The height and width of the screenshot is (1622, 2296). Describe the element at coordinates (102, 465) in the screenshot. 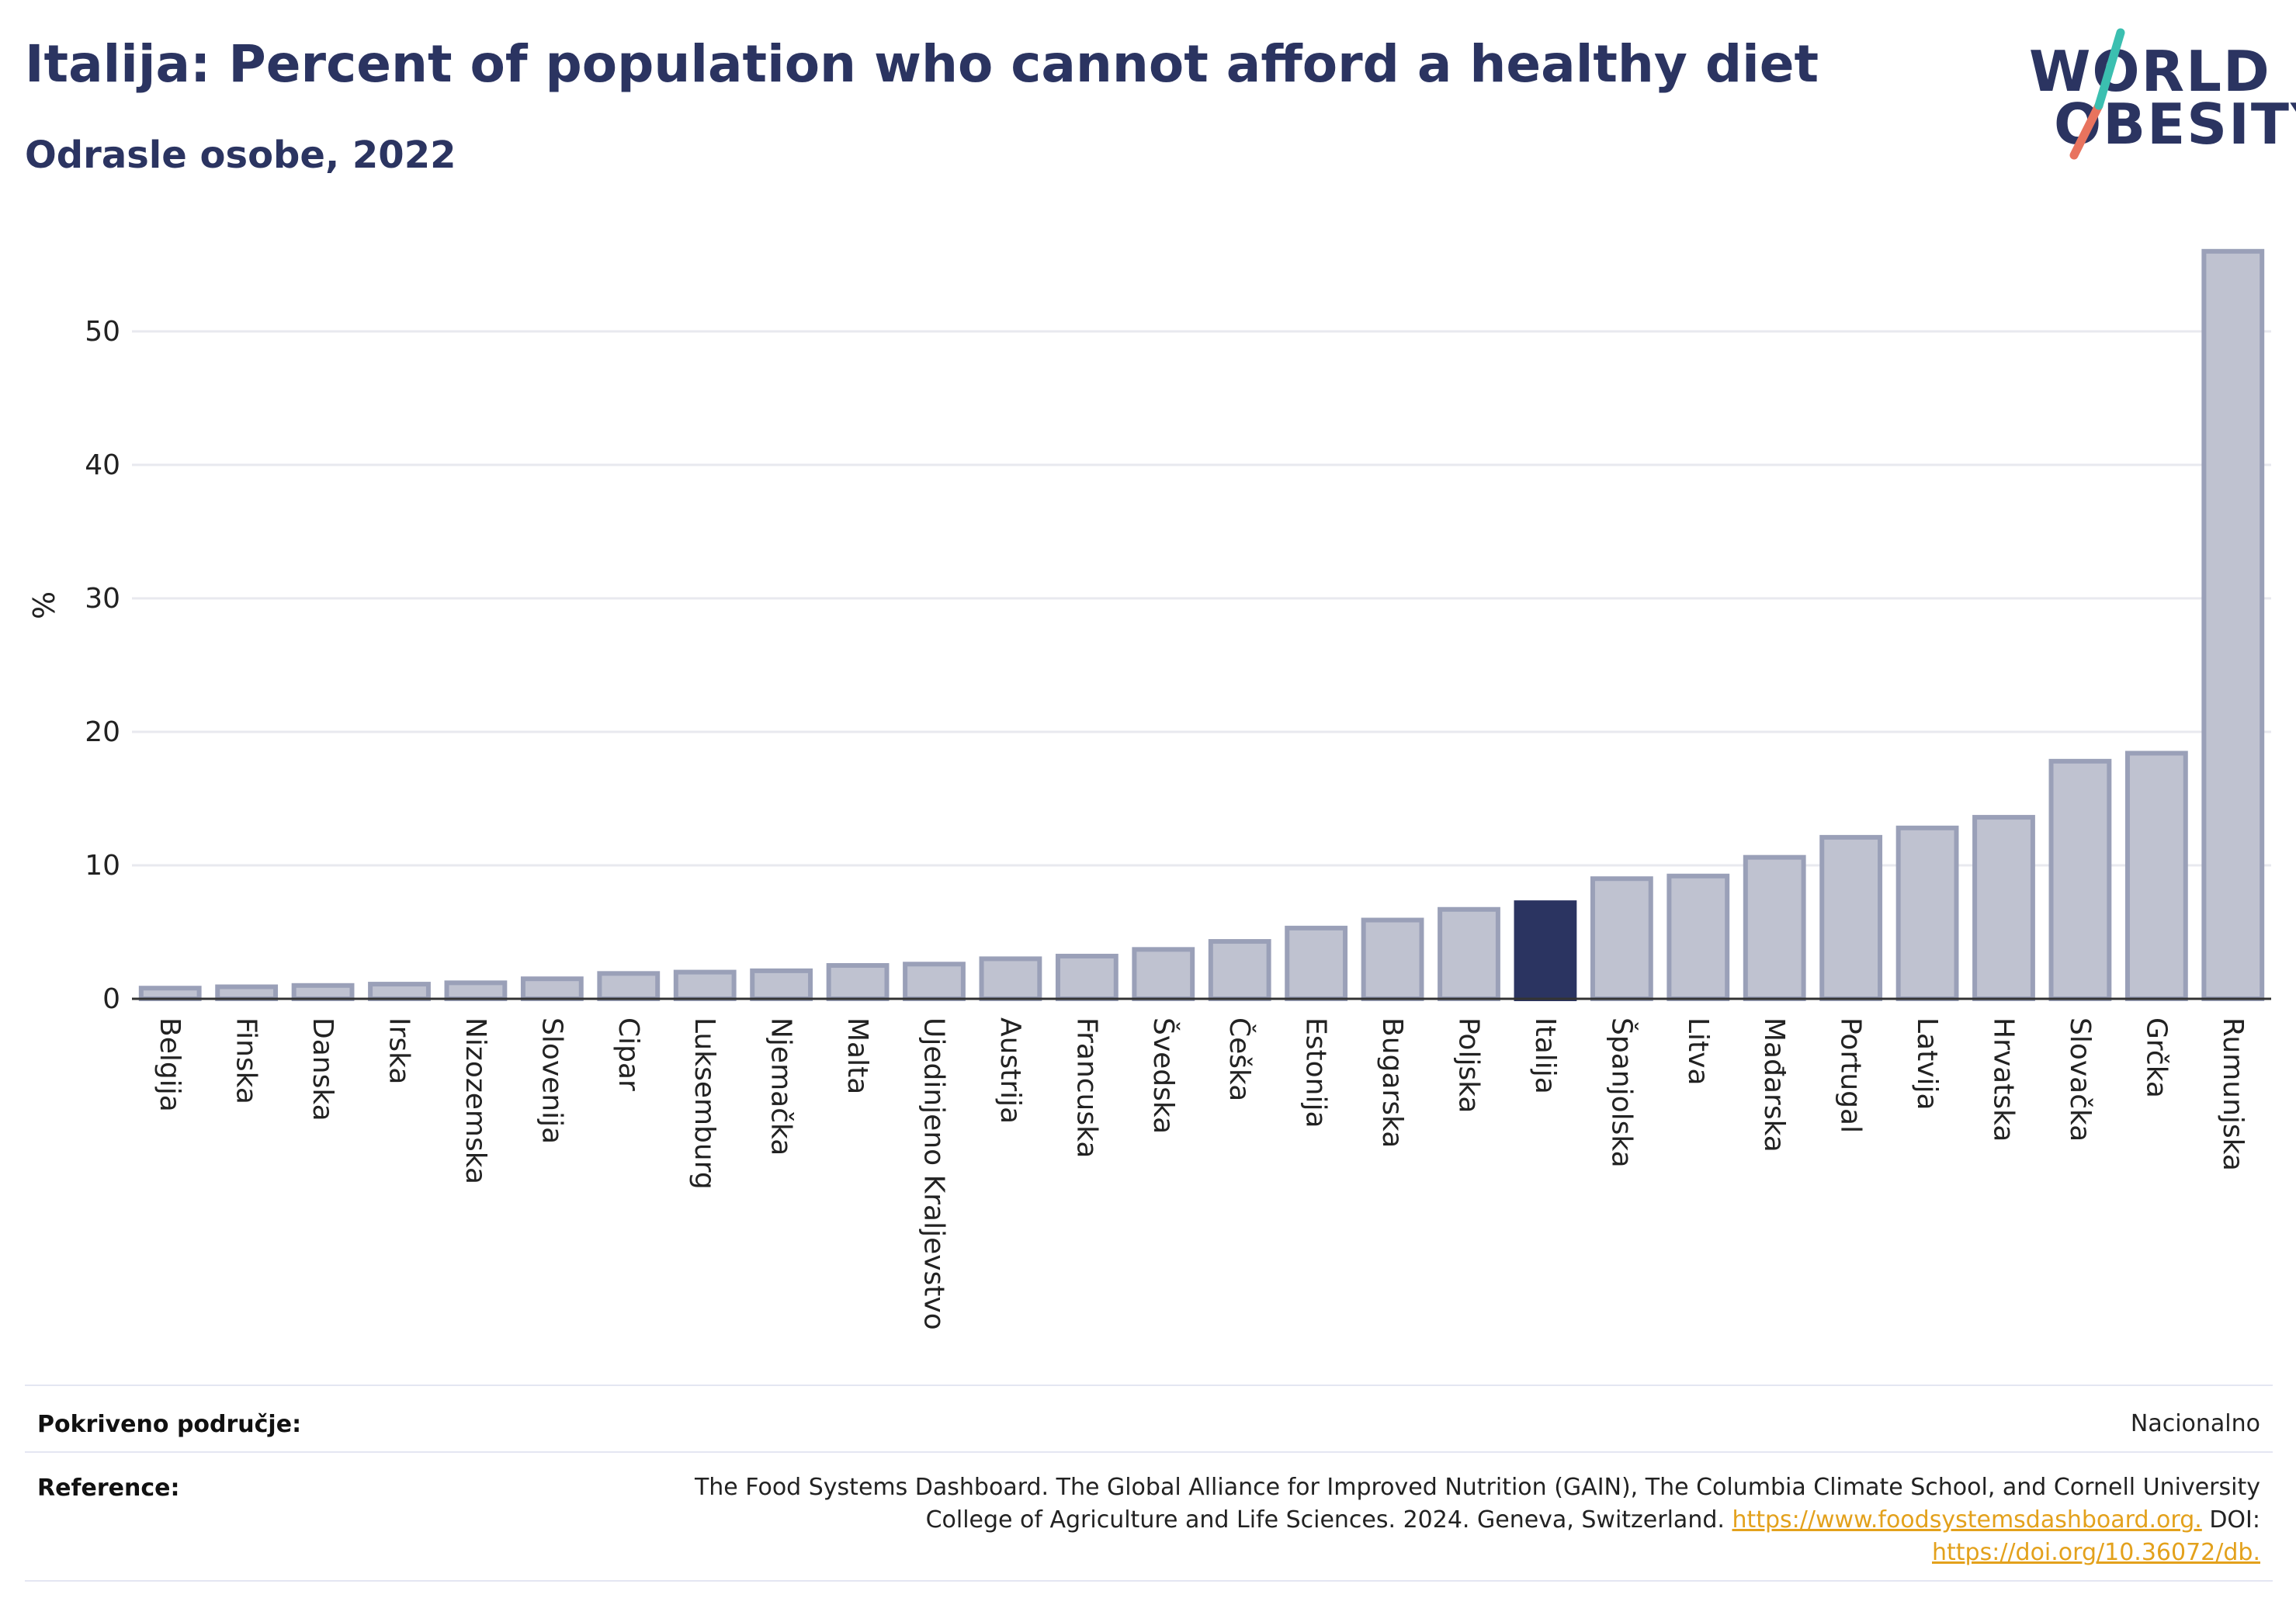

I see `y-tick-label: 40` at that location.